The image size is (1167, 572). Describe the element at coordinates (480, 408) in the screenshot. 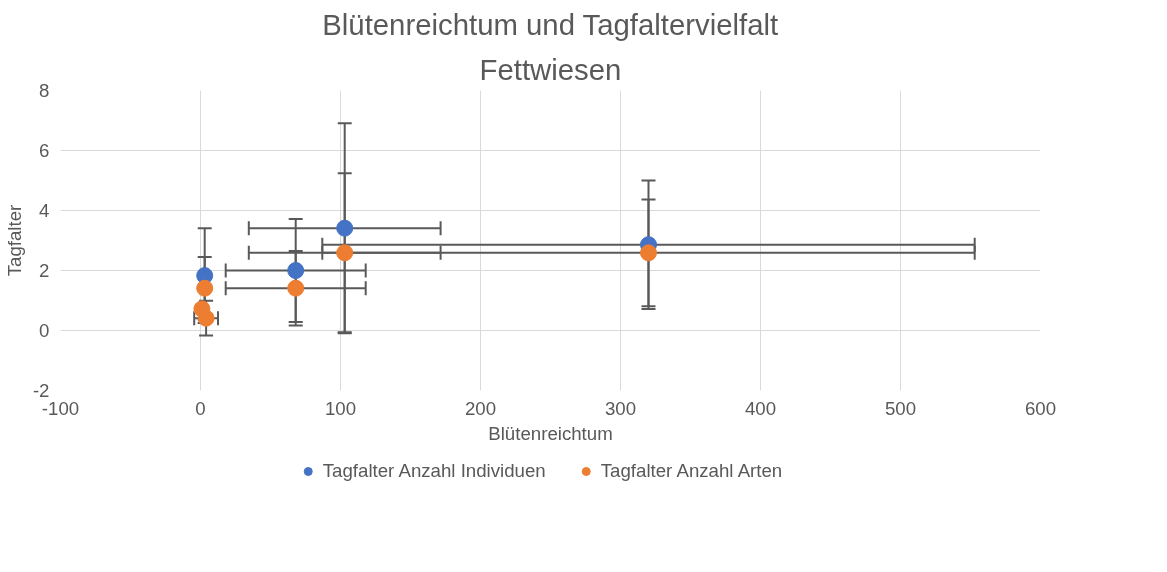

I see `x-tick-label: 200` at that location.